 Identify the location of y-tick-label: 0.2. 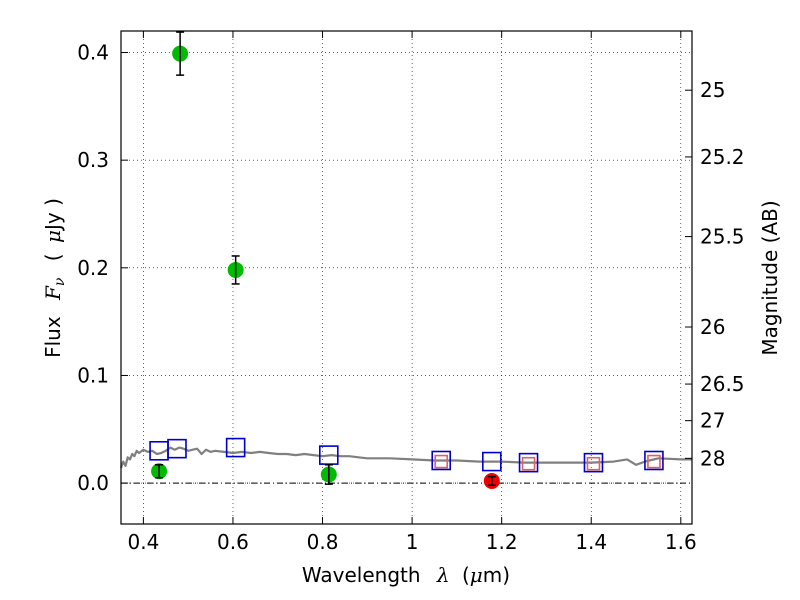
(93, 268).